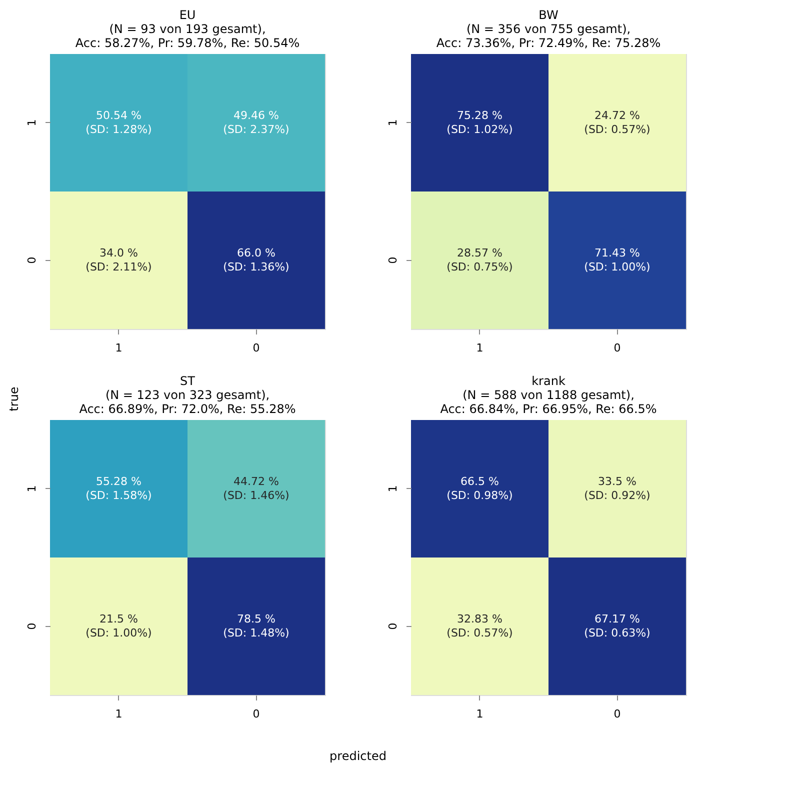  Describe the element at coordinates (119, 129) in the screenshot. I see `annotation: (SD: 1.28%)` at that location.